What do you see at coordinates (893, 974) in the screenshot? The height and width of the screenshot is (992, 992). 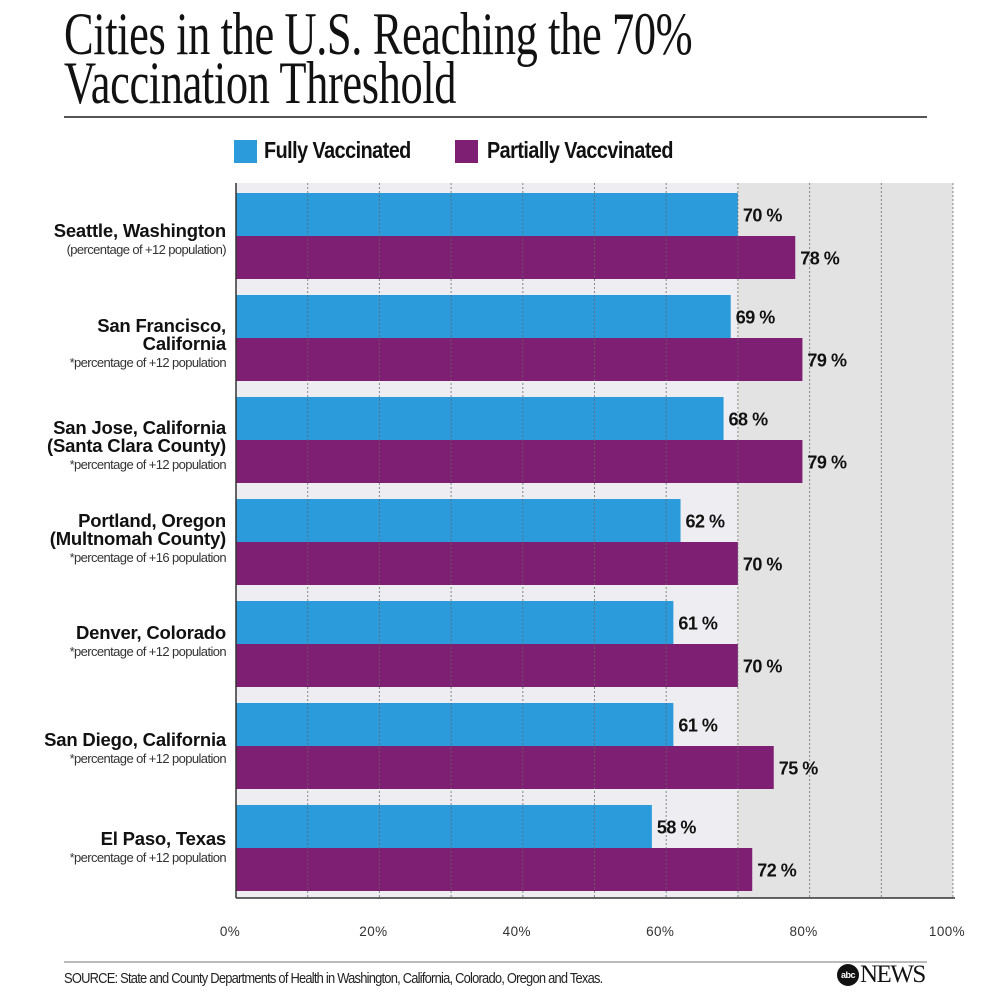 I see `news-wordmark: NEWS` at bounding box center [893, 974].